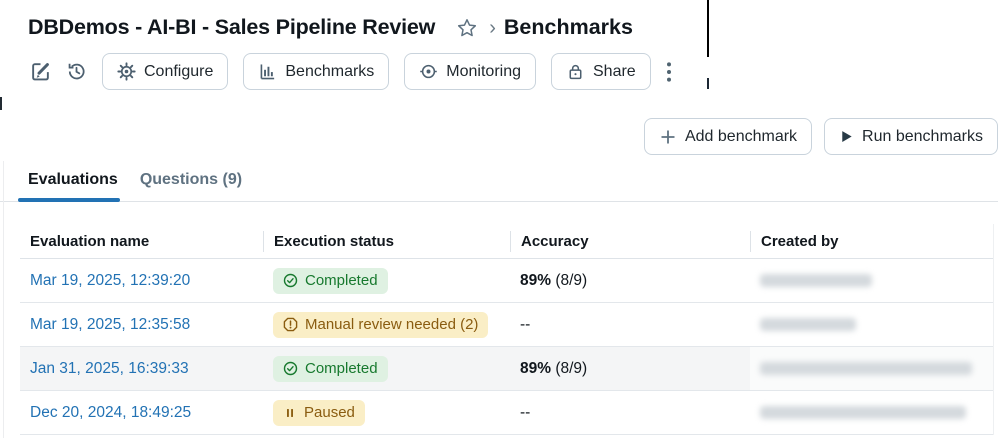 This screenshot has width=998, height=438. What do you see at coordinates (499, 136) in the screenshot?
I see `benchmark-actions: Add benchmark Run benchmarks` at bounding box center [499, 136].